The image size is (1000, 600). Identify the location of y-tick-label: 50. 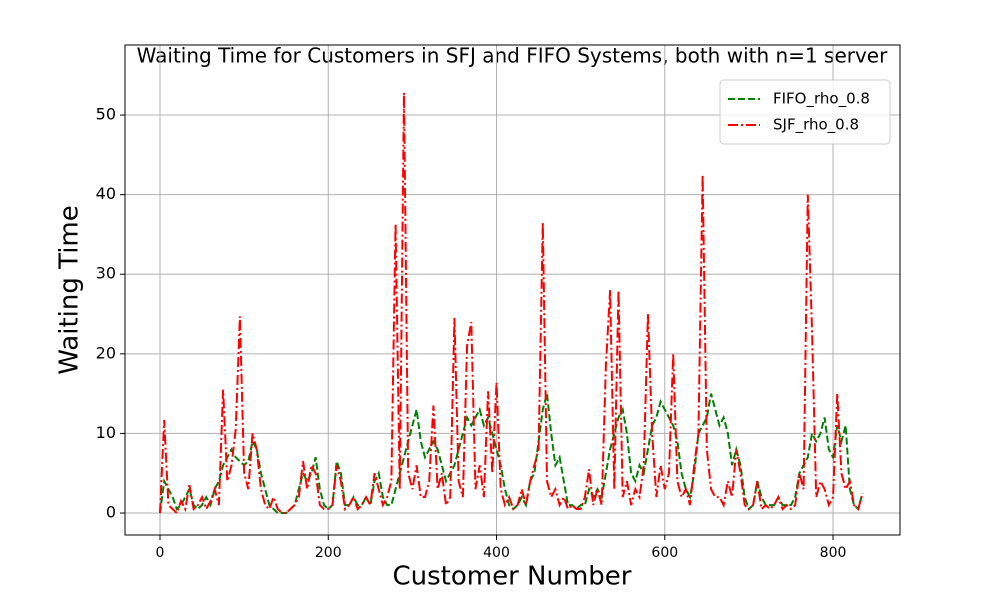
(106, 114).